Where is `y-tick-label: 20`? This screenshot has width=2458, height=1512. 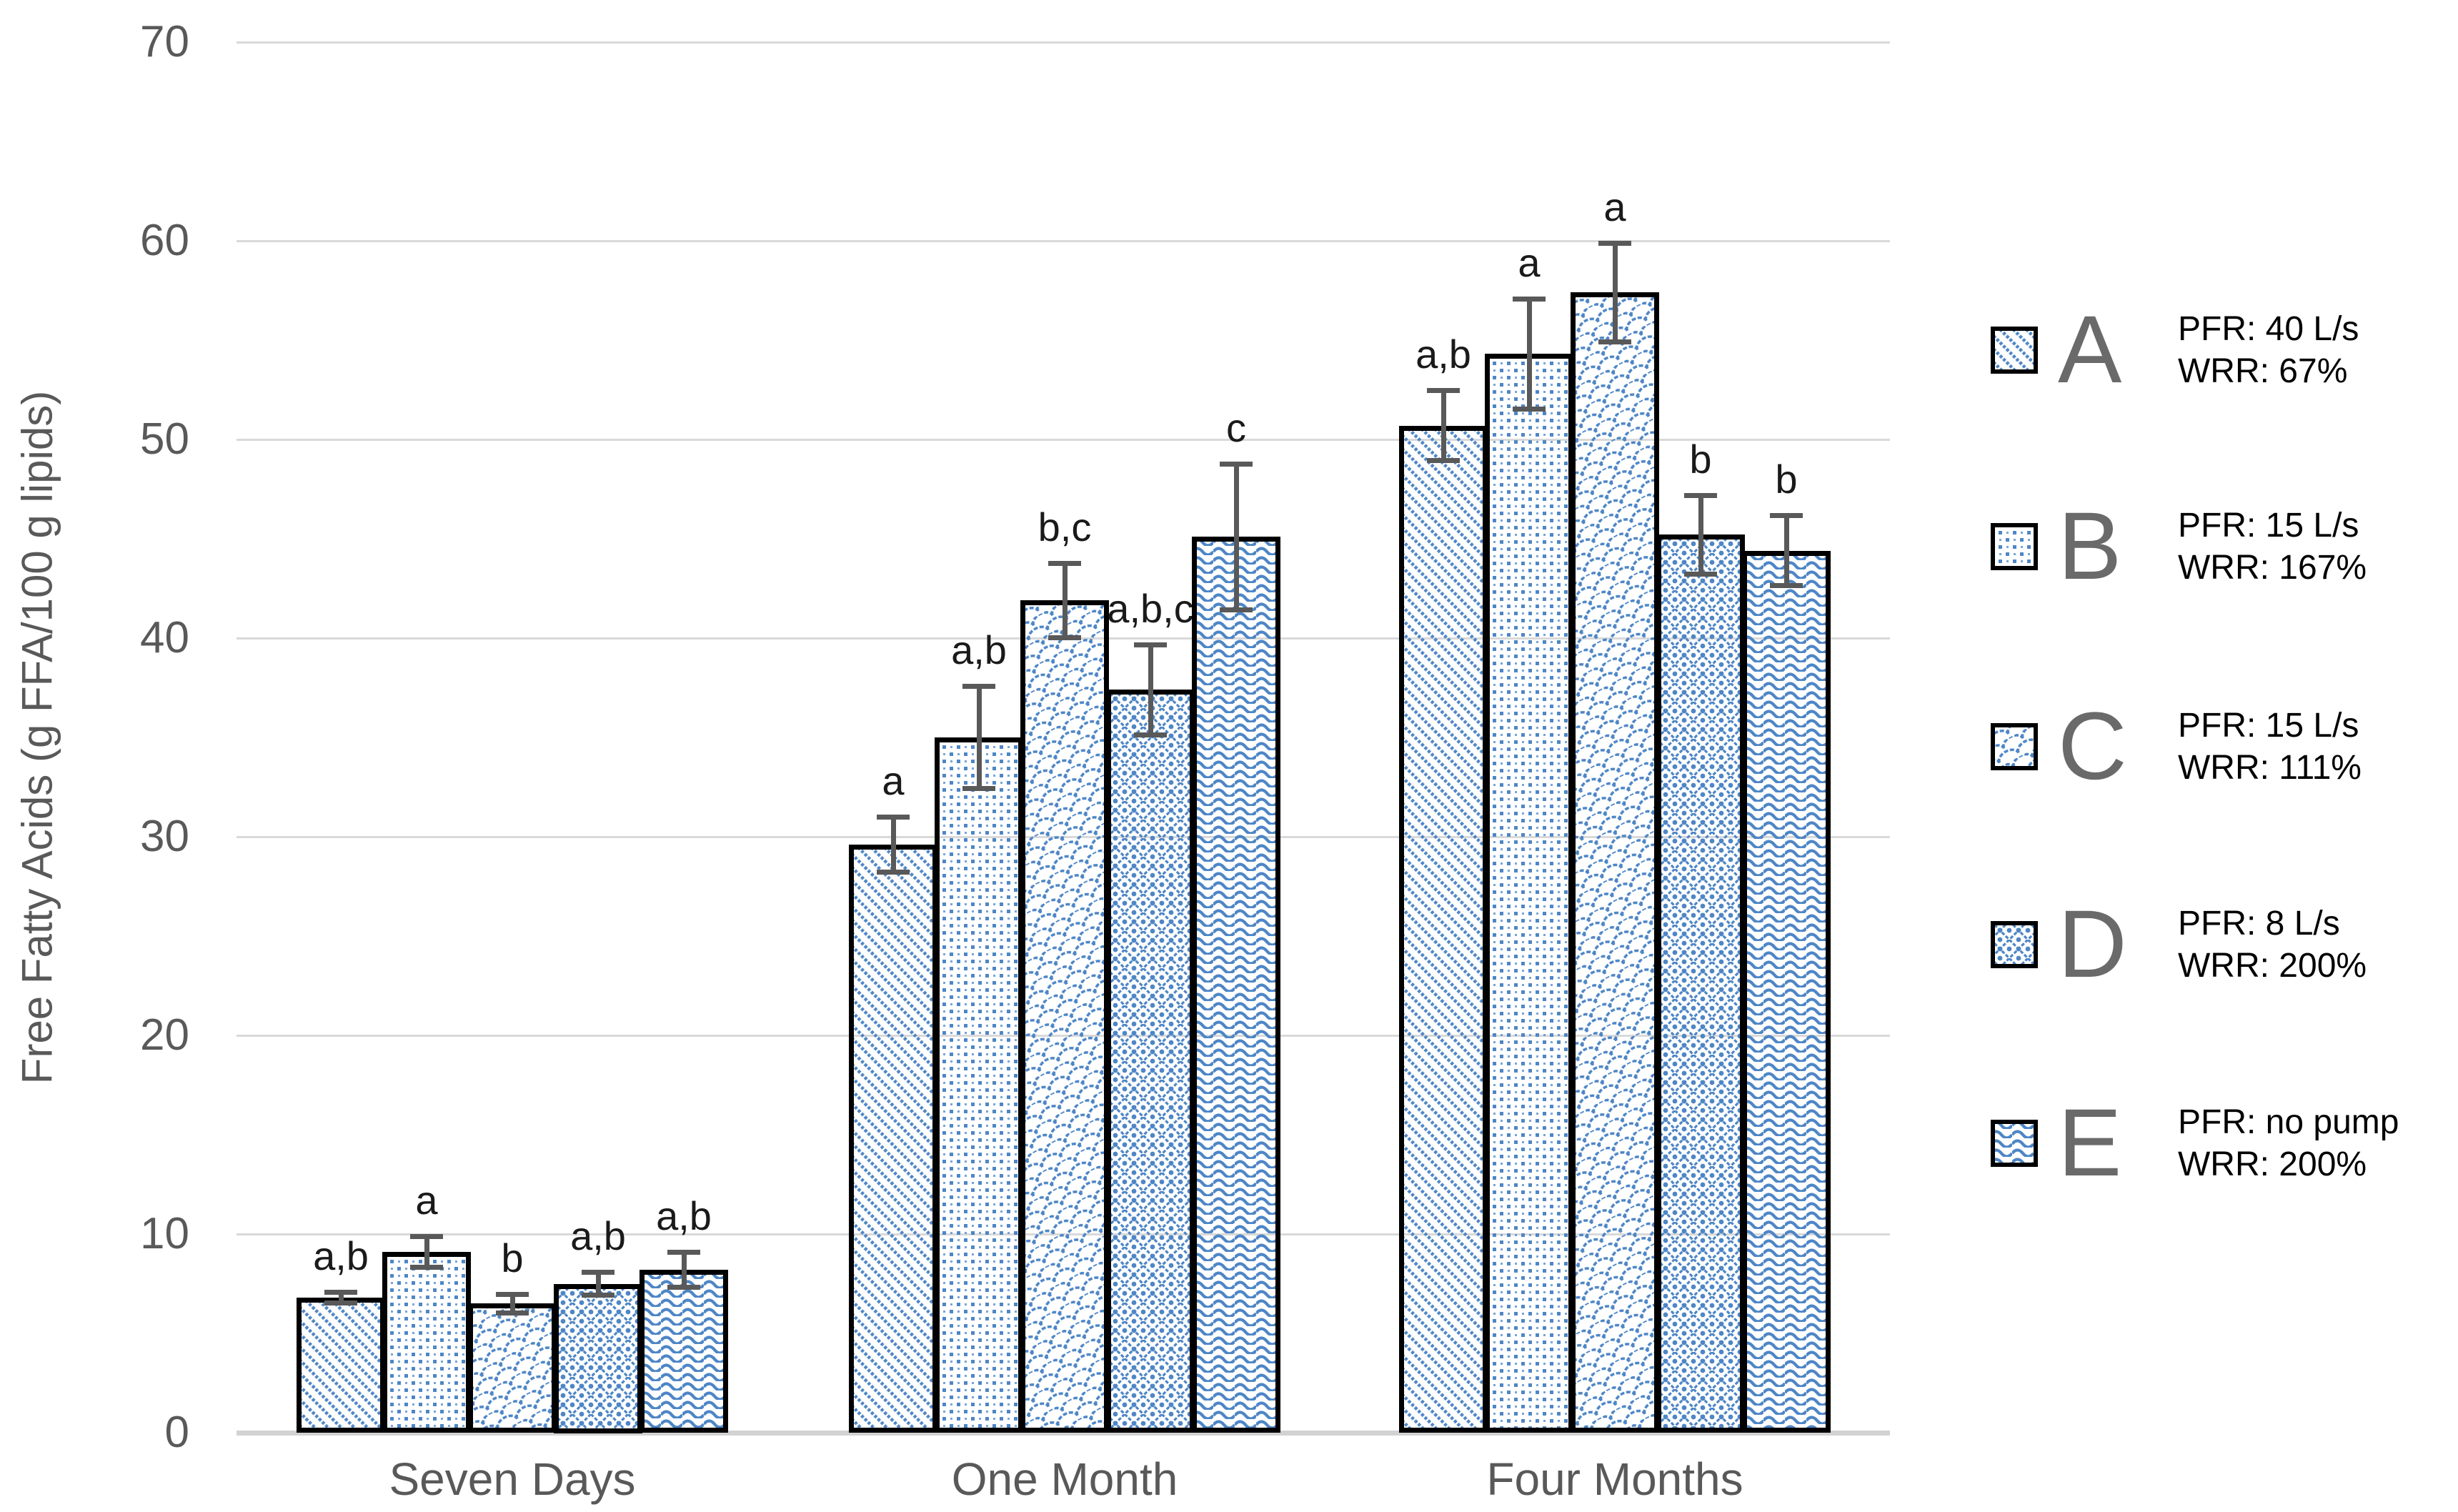
y-tick-label: 20 is located at coordinates (164, 1035).